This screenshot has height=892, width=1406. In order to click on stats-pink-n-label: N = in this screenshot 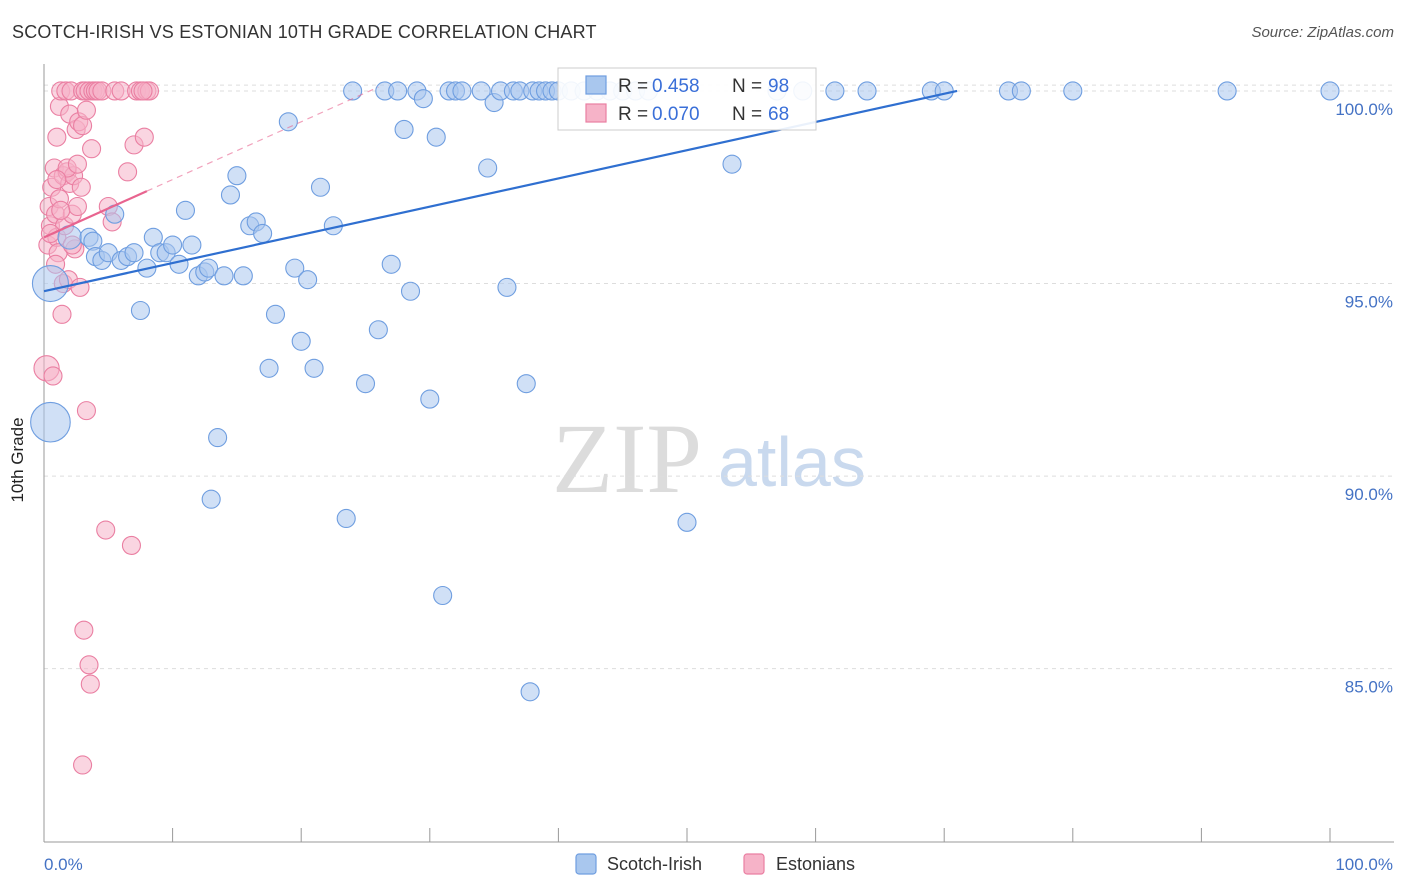, I will do `click(747, 114)`.